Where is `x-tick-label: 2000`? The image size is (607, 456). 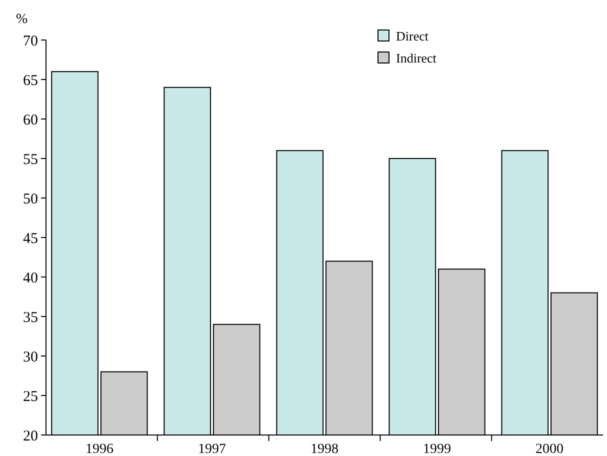
x-tick-label: 2000 is located at coordinates (550, 449).